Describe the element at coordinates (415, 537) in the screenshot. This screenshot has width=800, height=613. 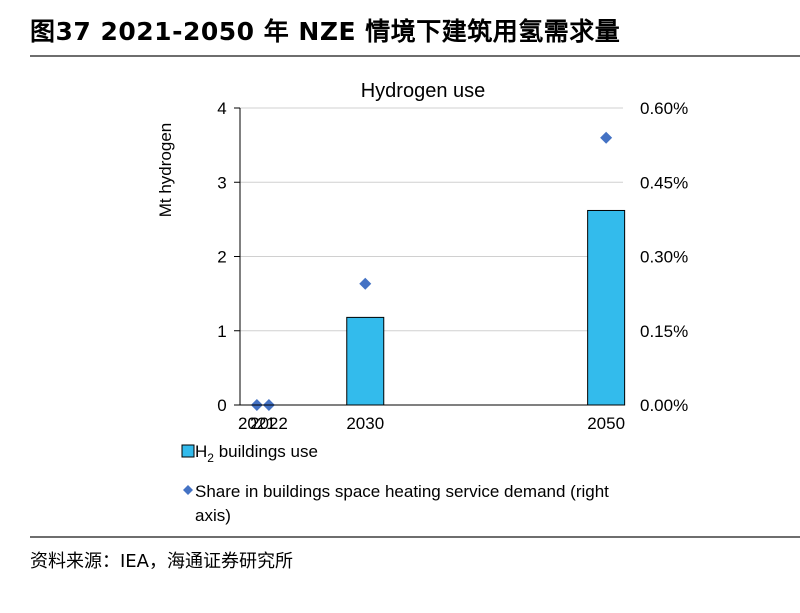
I see `source-divider` at that location.